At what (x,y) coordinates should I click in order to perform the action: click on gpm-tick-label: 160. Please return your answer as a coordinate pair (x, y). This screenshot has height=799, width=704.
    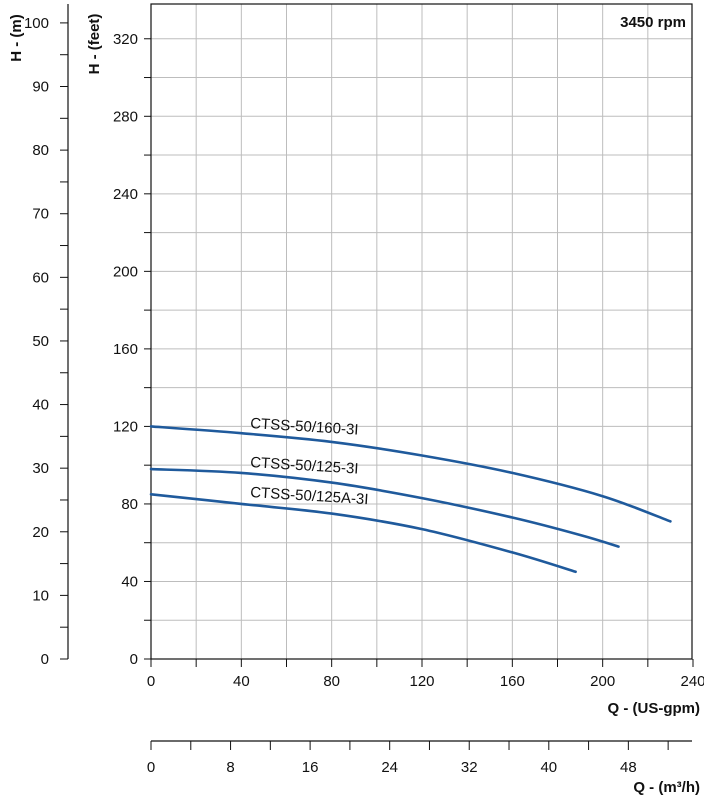
    Looking at the image, I should click on (512, 681).